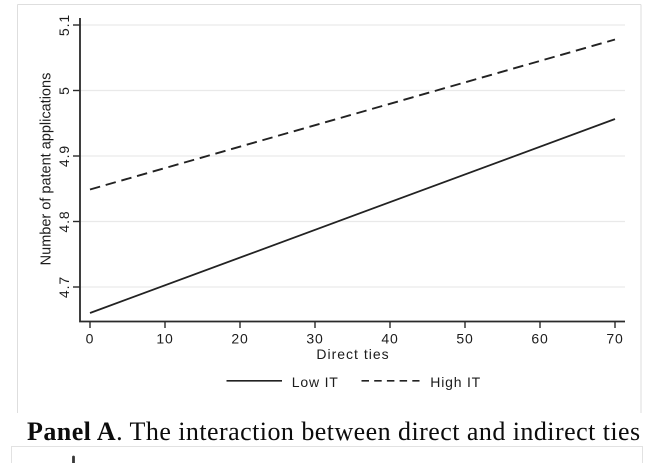 This screenshot has height=463, width=663. Describe the element at coordinates (64, 221) in the screenshot. I see `svg-text: 4.8` at that location.